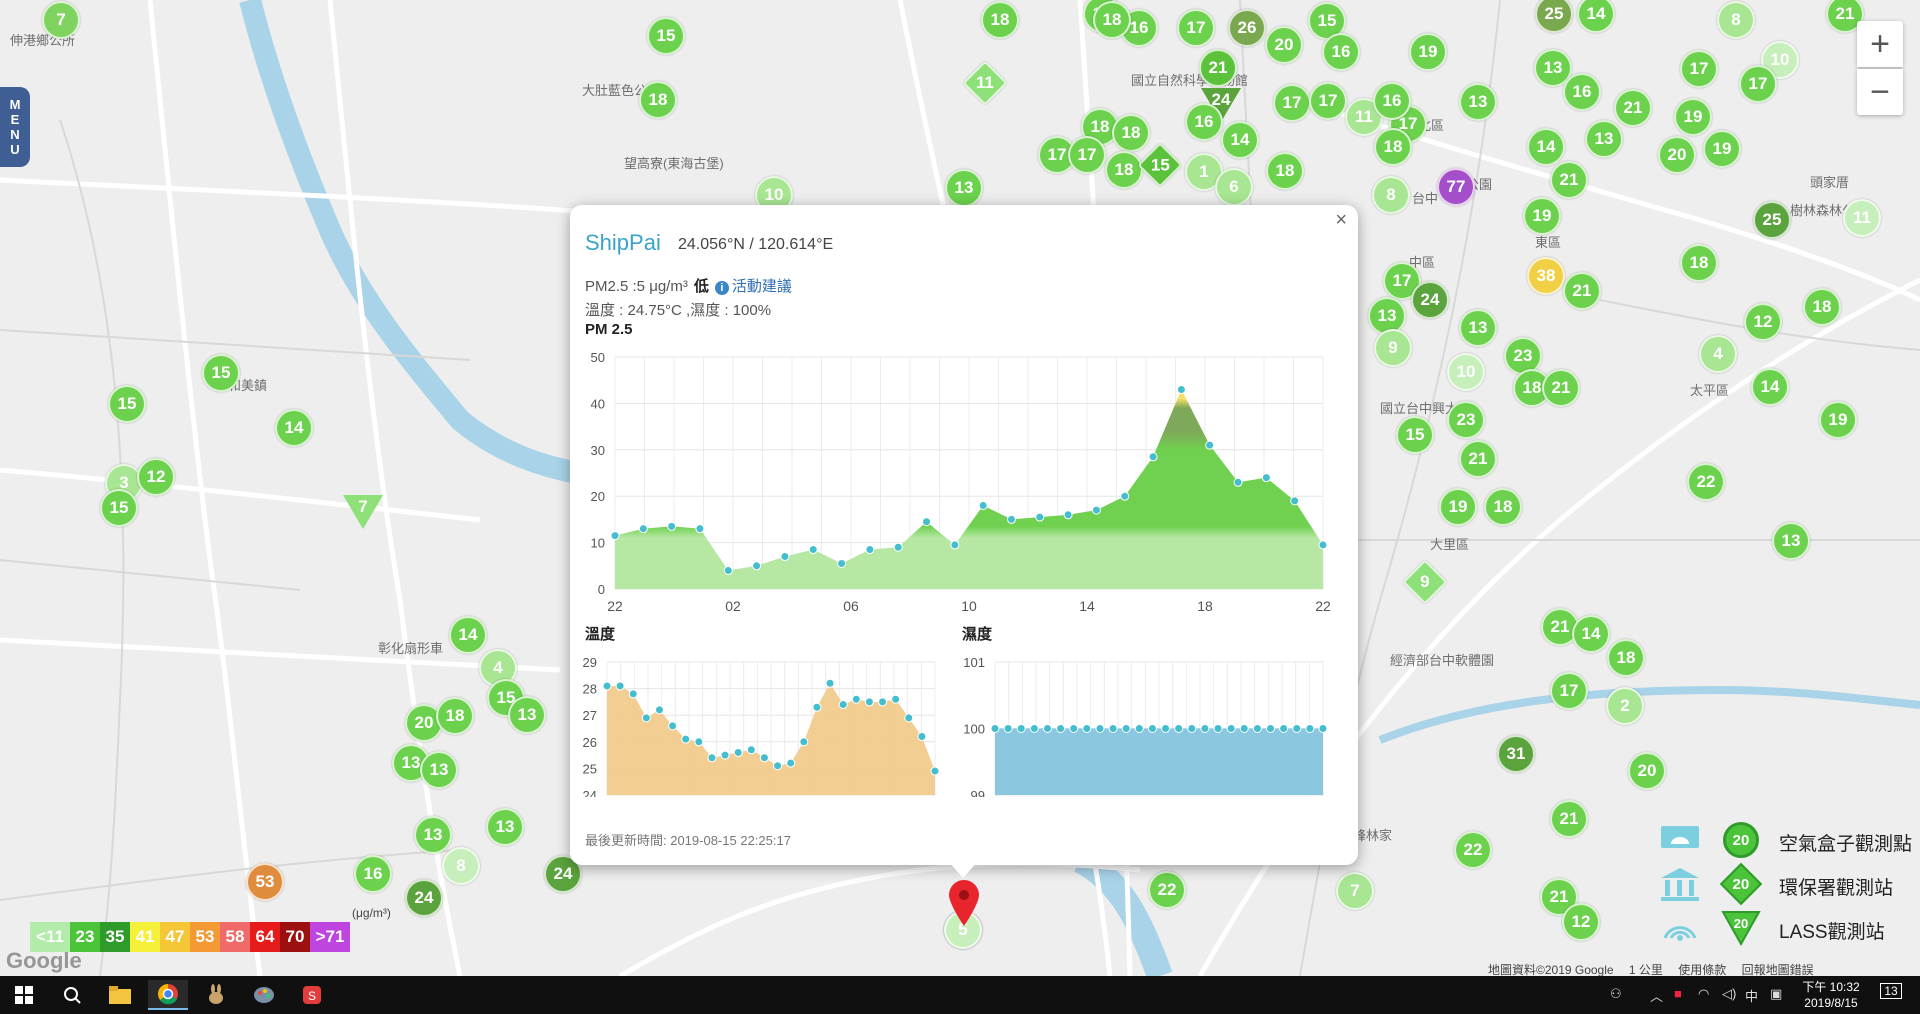  Describe the element at coordinates (24, 995) in the screenshot. I see `windows-start-icon` at that location.